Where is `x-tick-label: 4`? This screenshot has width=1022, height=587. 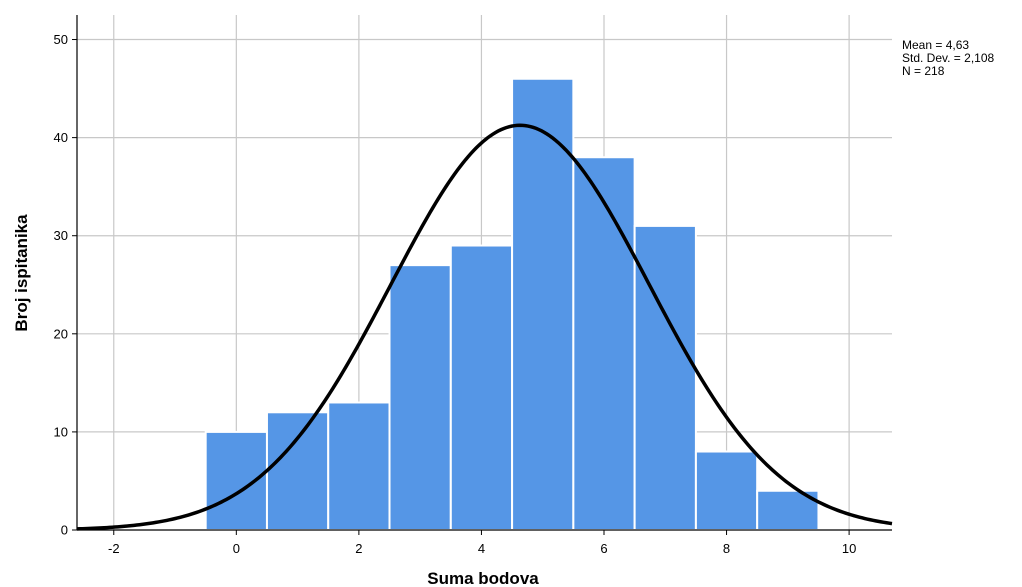 x-tick-label: 4 is located at coordinates (481, 548).